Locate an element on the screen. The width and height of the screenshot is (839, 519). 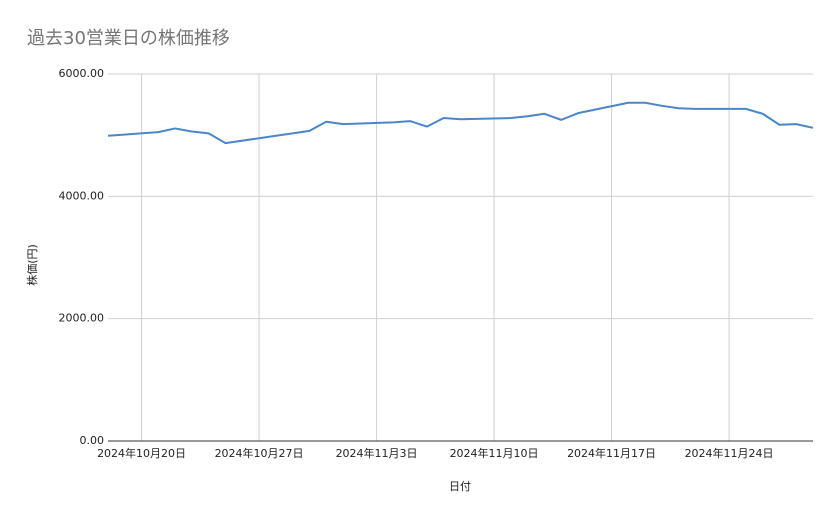
x-tick-label: 2024年11月17日 is located at coordinates (611, 453).